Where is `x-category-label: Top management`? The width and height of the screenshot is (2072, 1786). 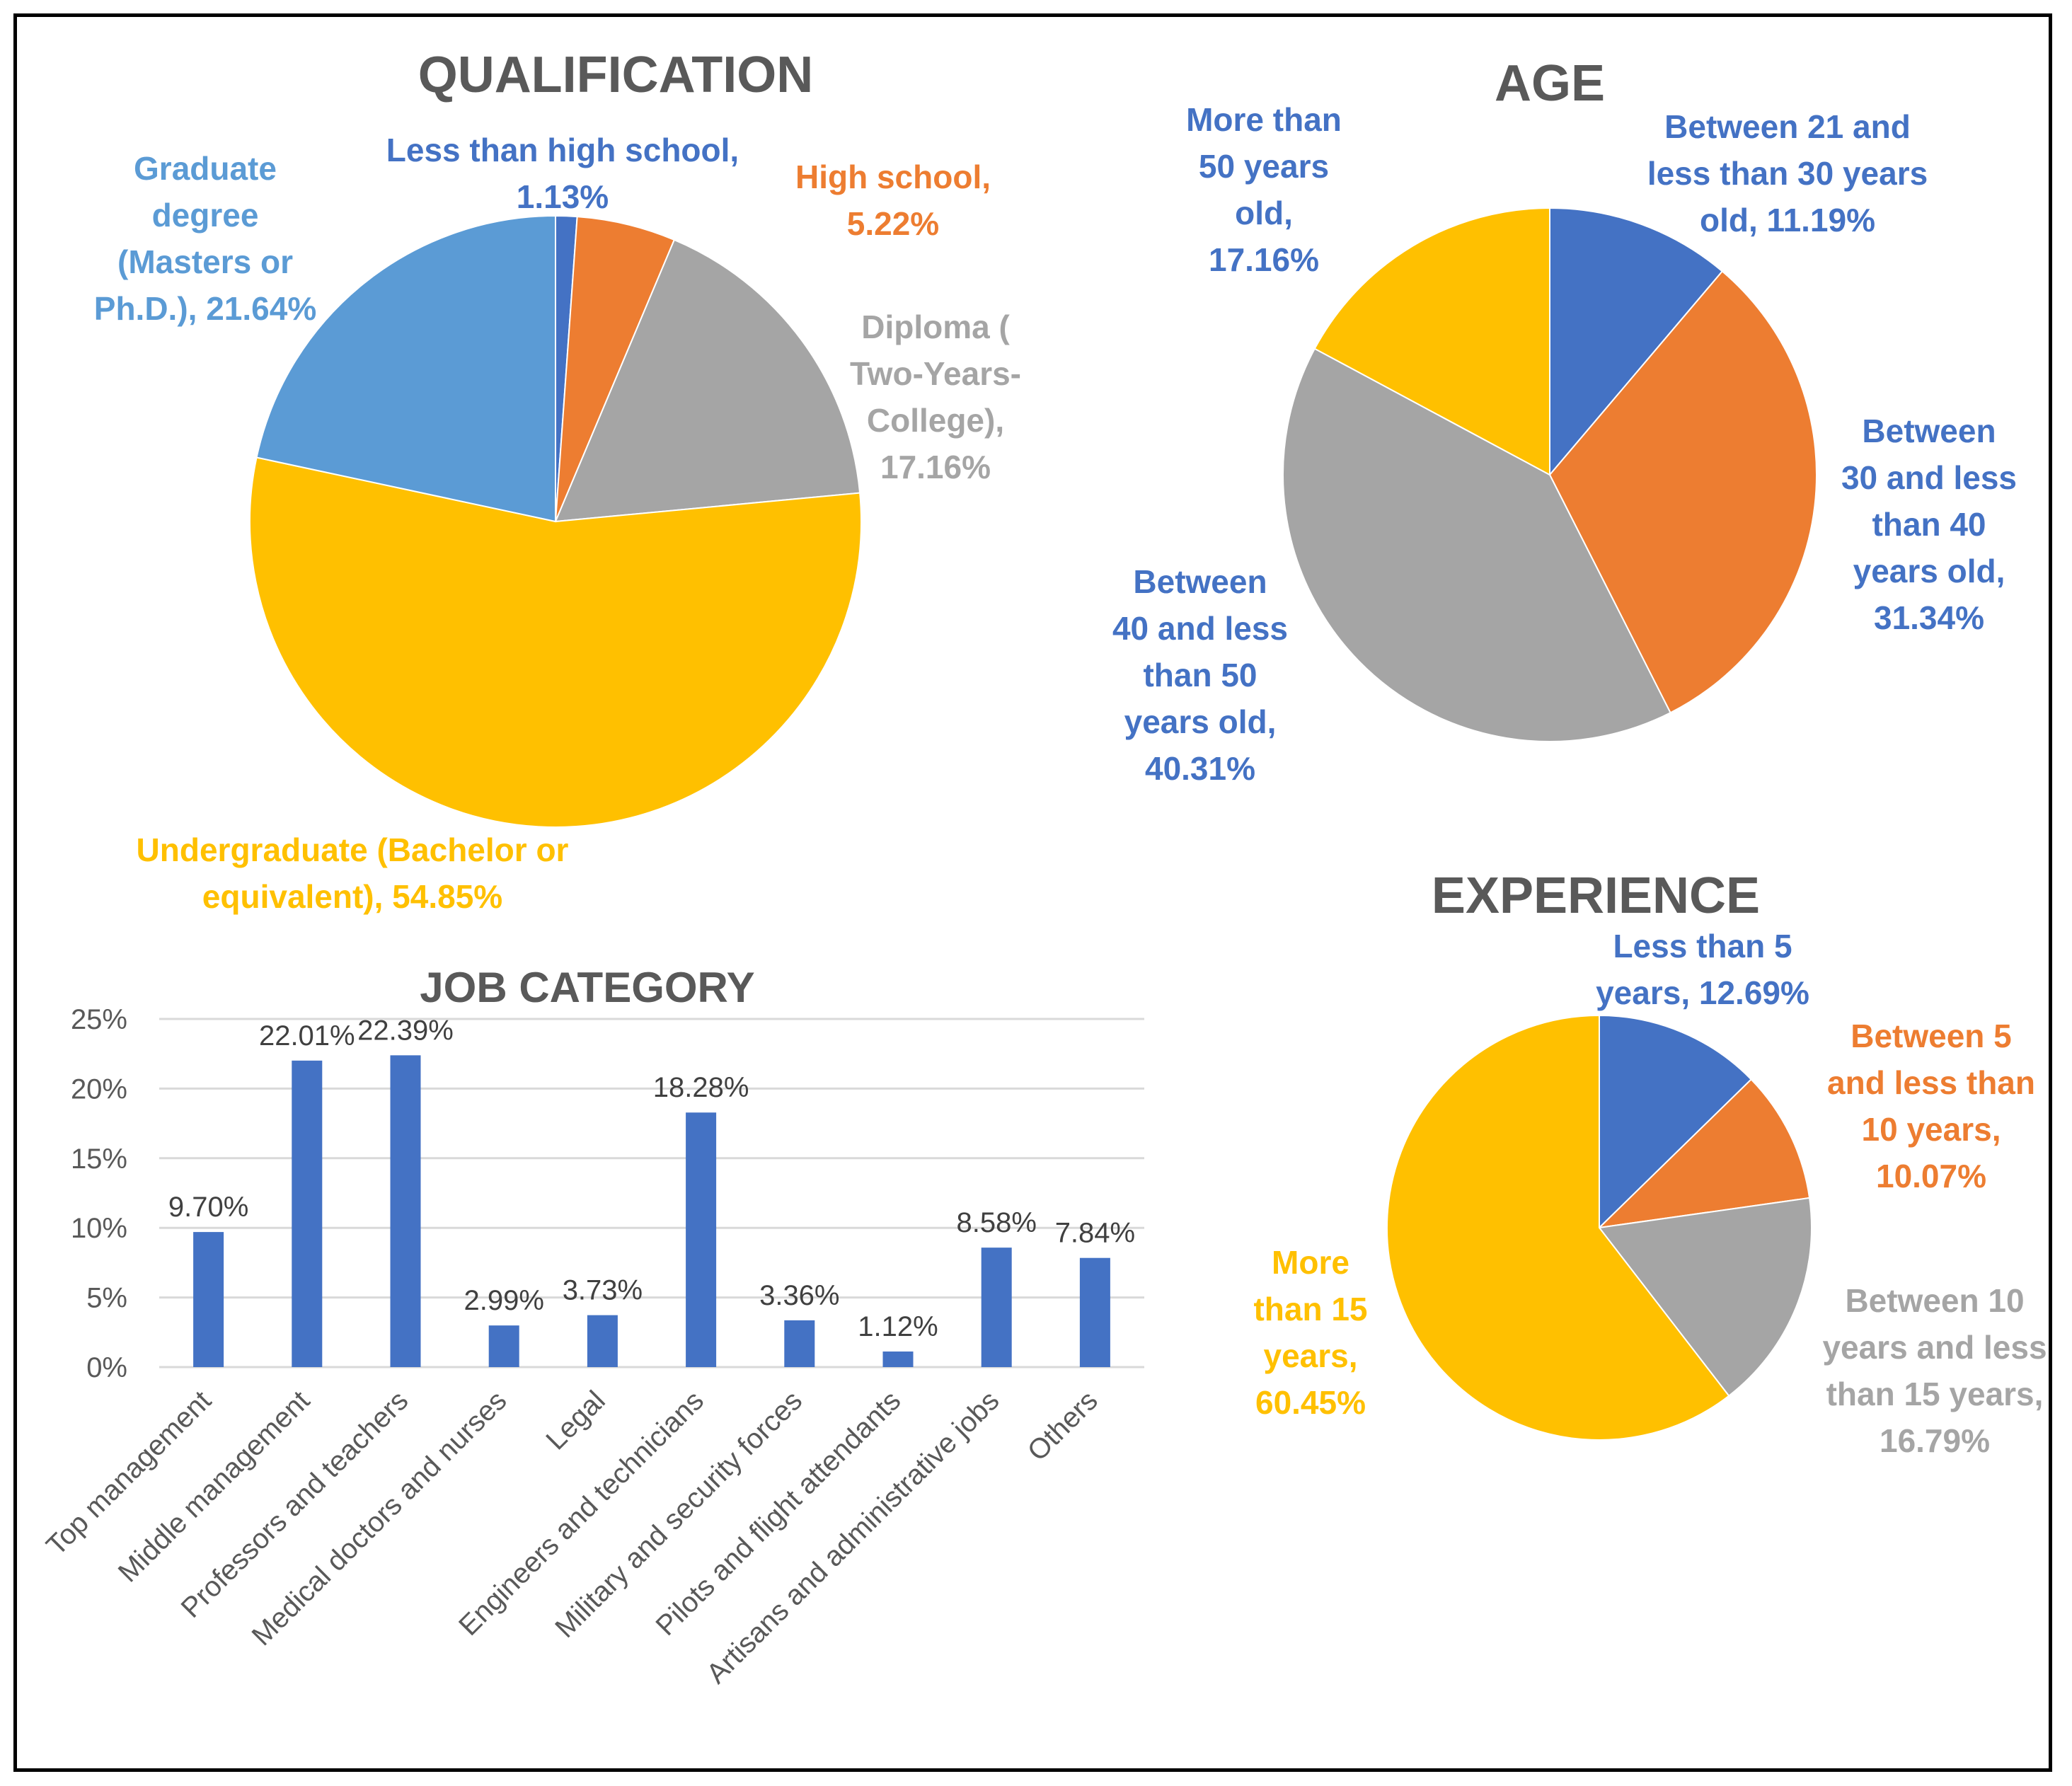
x-category-label: Top management is located at coordinates (128, 1473).